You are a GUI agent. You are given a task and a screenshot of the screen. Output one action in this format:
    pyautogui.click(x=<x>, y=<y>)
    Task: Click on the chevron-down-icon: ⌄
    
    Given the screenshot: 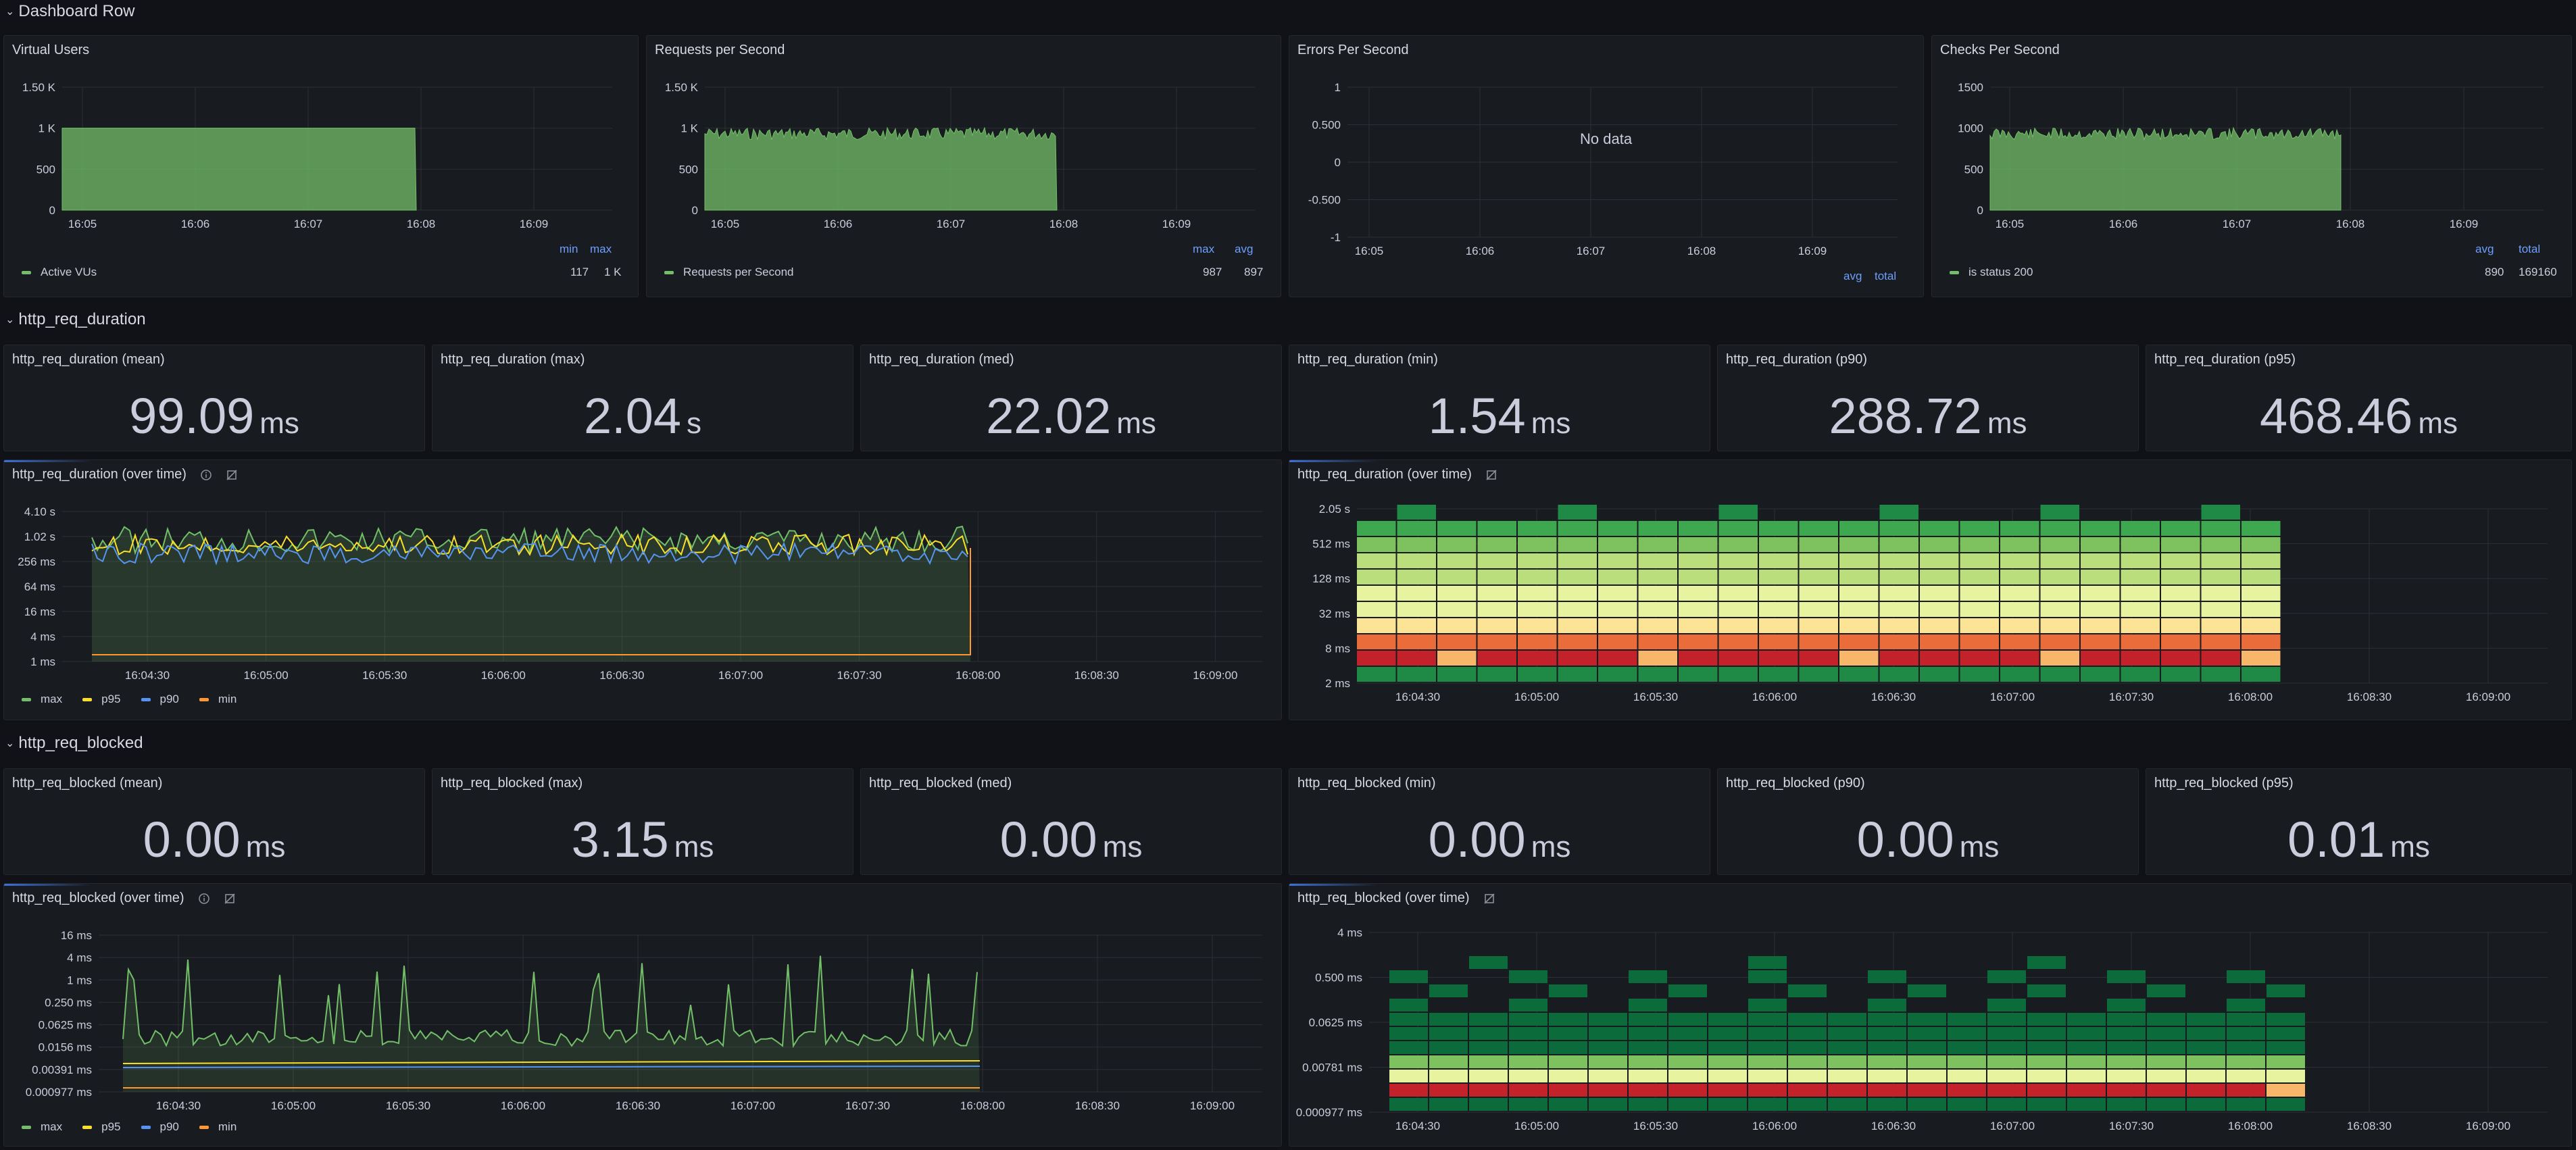 What is the action you would take?
    pyautogui.click(x=10, y=743)
    